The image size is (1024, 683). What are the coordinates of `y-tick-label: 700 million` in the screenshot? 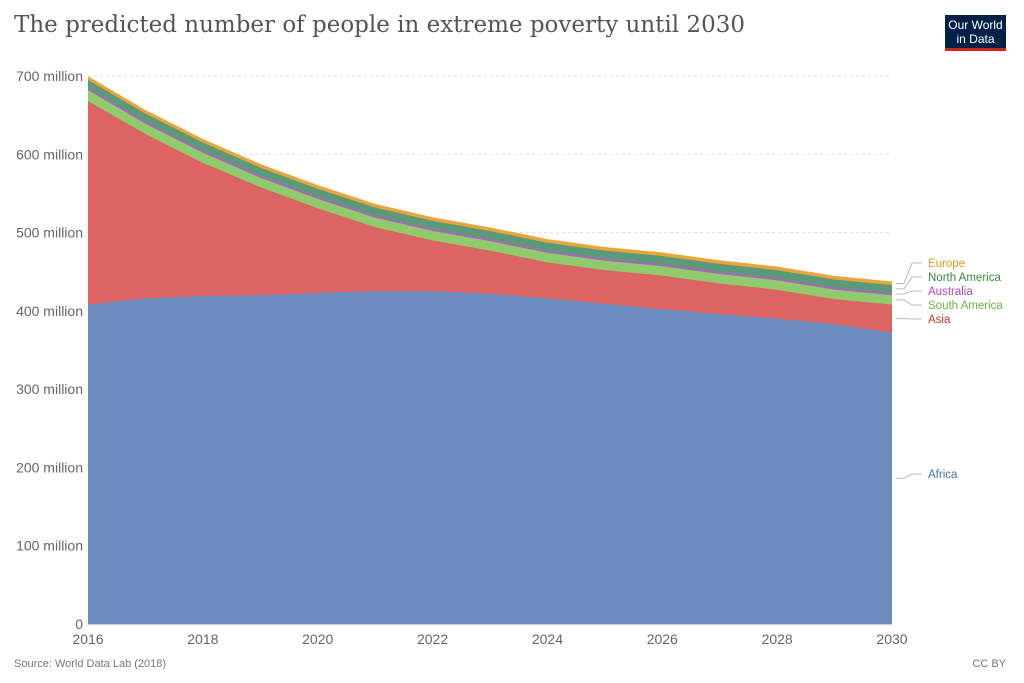 It's located at (49, 76).